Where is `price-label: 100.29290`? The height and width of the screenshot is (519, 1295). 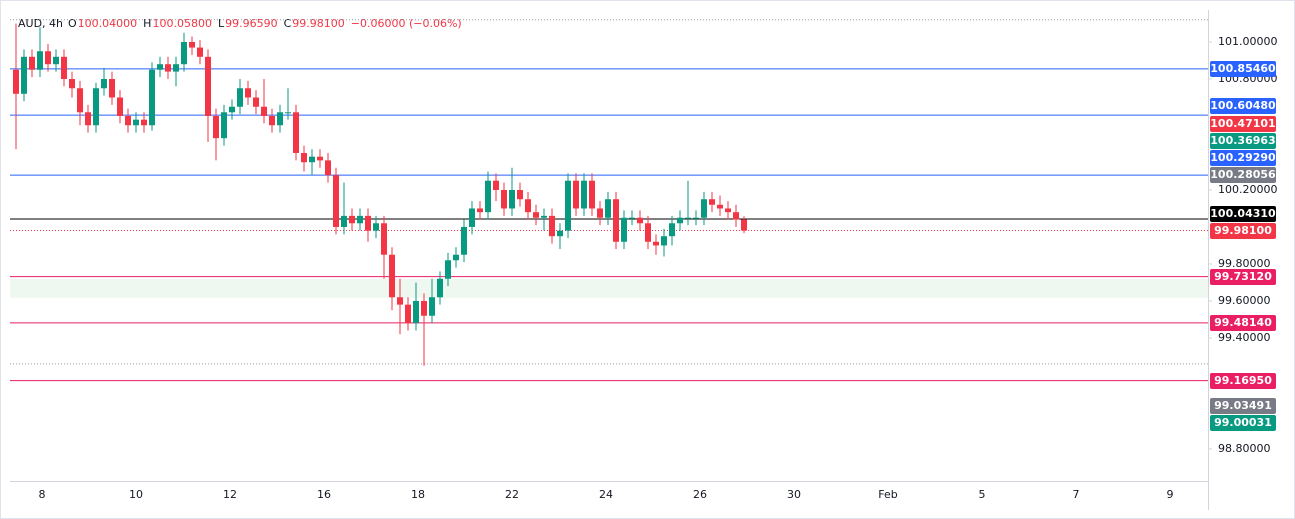
price-label: 100.29290 is located at coordinates (1243, 157).